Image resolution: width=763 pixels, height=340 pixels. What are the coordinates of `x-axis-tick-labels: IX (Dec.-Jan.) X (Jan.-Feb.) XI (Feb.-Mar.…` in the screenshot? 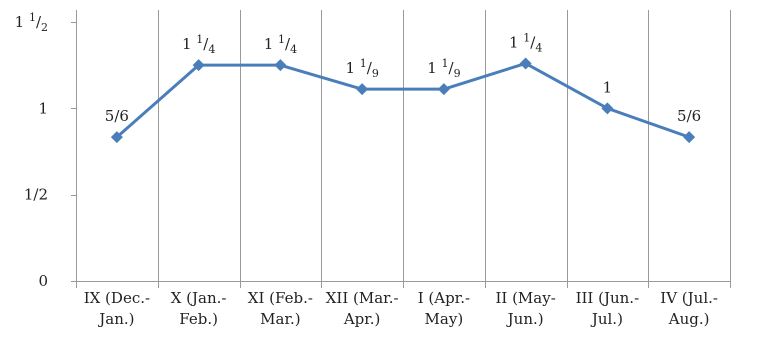 It's located at (401, 308).